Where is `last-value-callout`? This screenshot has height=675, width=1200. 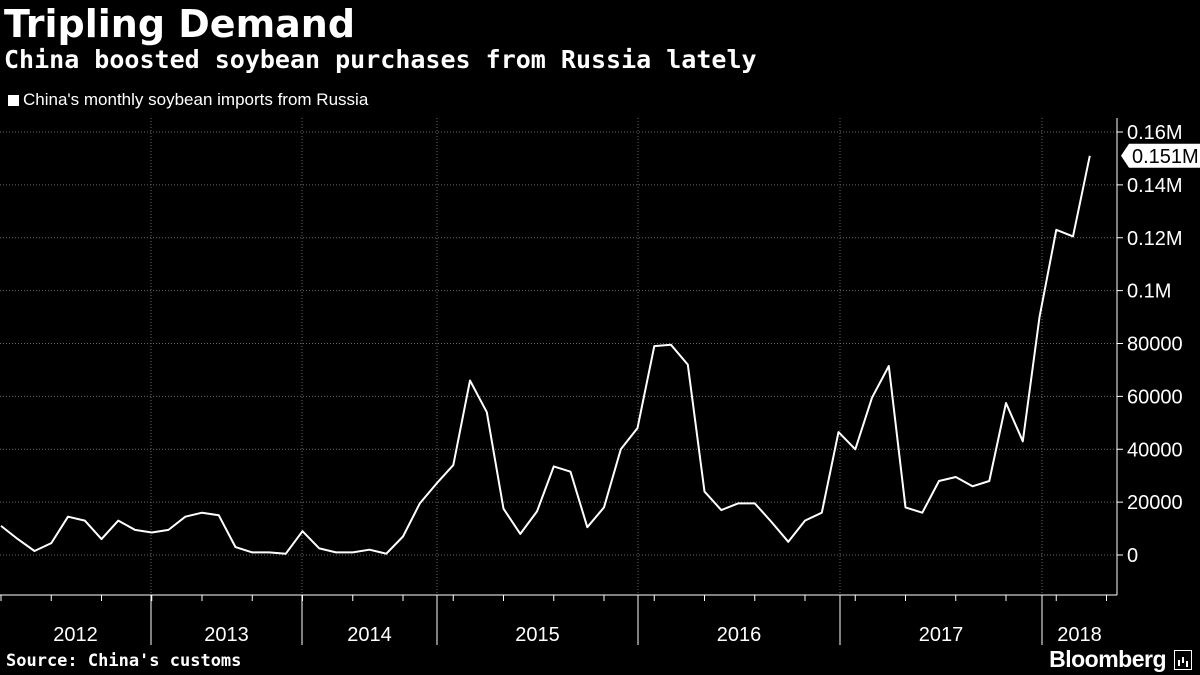
last-value-callout is located at coordinates (1160, 155).